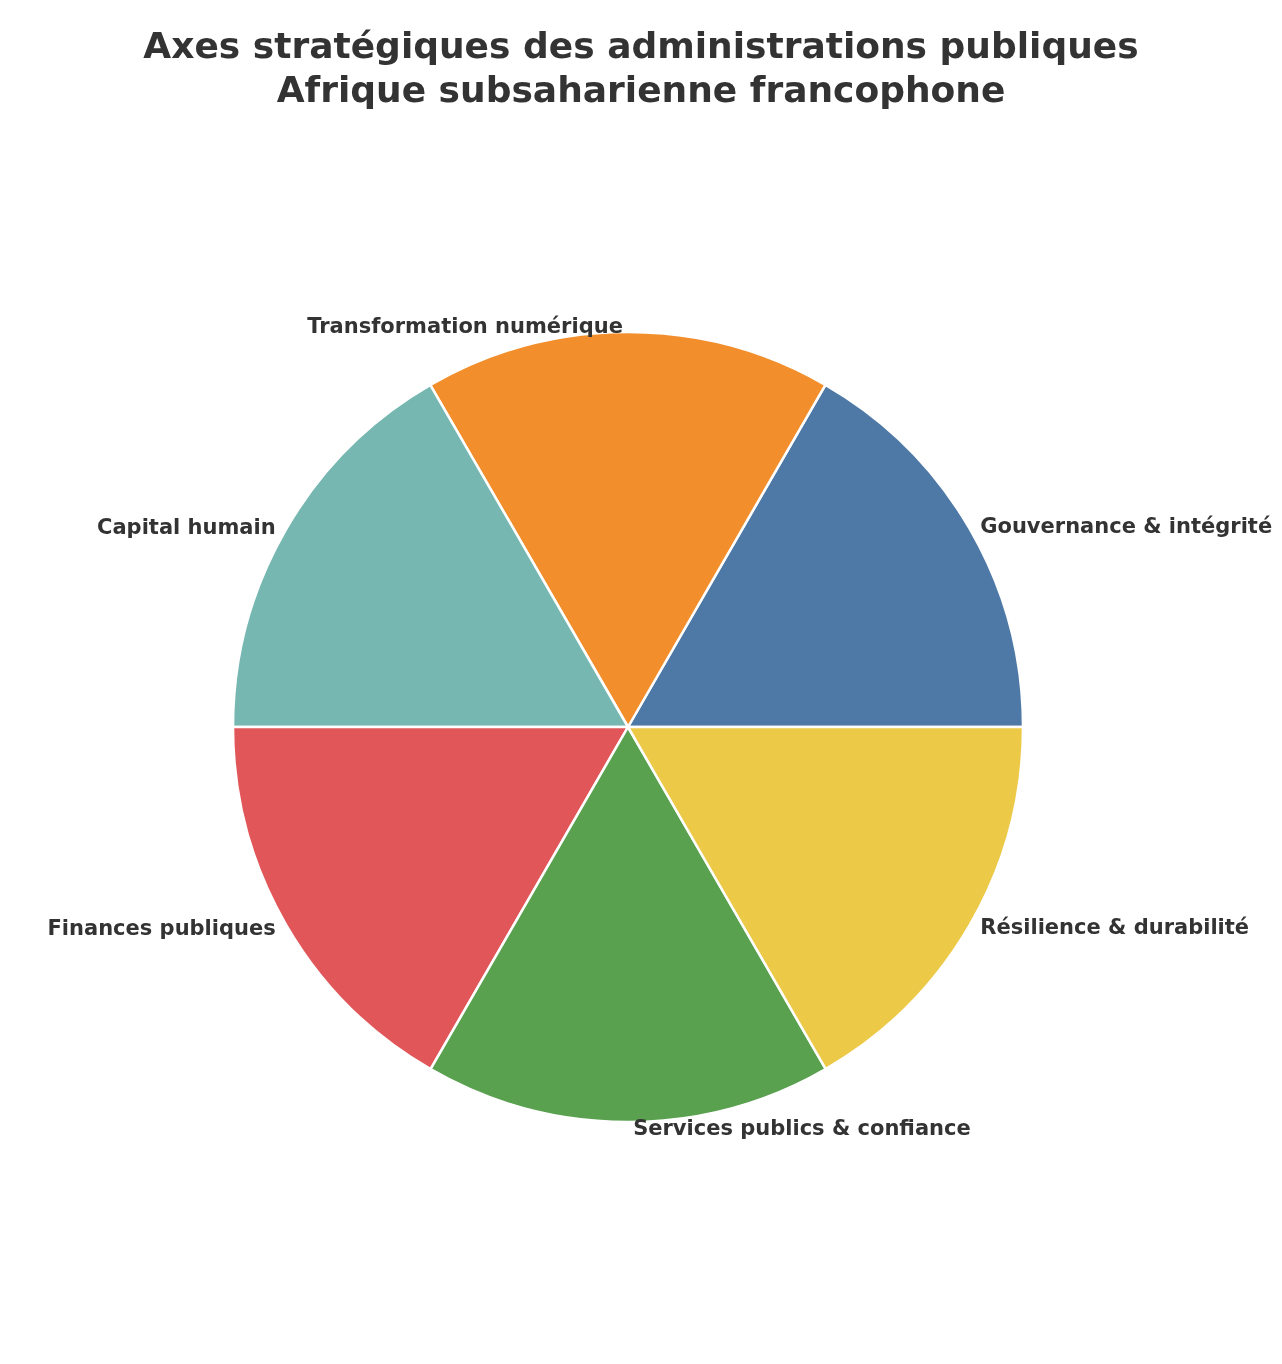 This screenshot has height=1364, width=1282. What do you see at coordinates (161, 927) in the screenshot?
I see `slice-label: Finances publiques` at bounding box center [161, 927].